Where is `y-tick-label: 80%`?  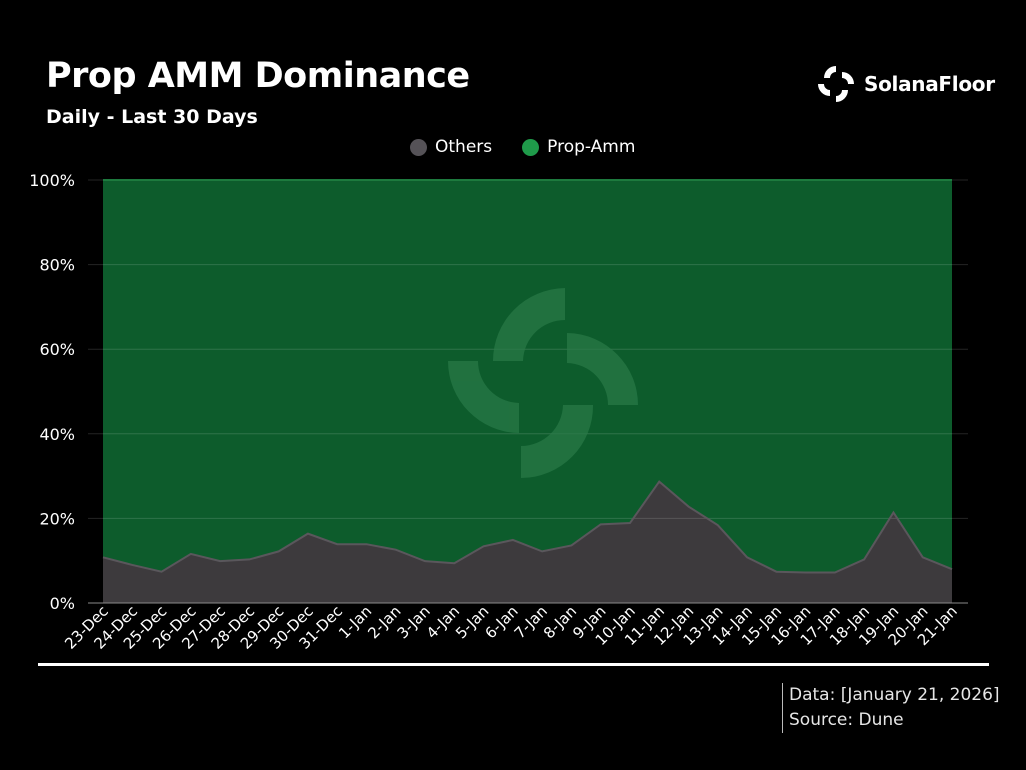 y-tick-label: 80% is located at coordinates (57, 265).